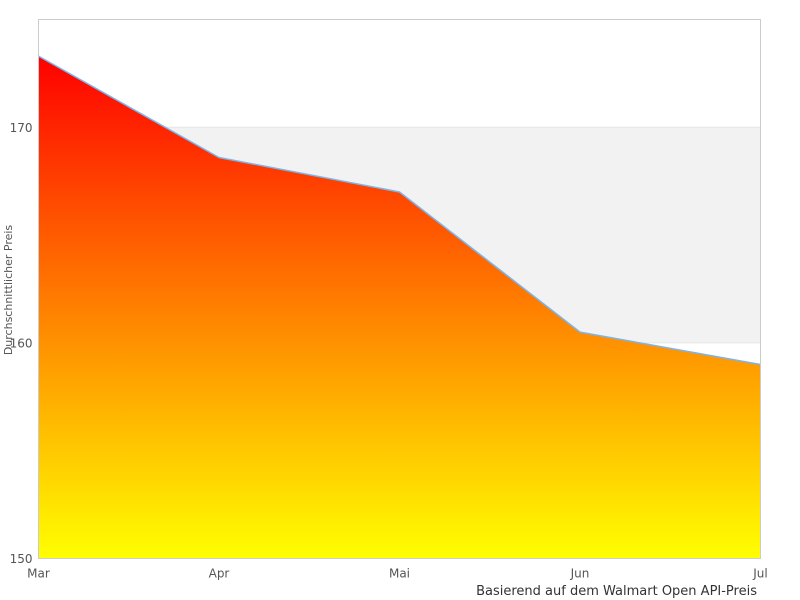 This screenshot has height=600, width=800. Describe the element at coordinates (21, 559) in the screenshot. I see `y-tick-label: 150` at that location.